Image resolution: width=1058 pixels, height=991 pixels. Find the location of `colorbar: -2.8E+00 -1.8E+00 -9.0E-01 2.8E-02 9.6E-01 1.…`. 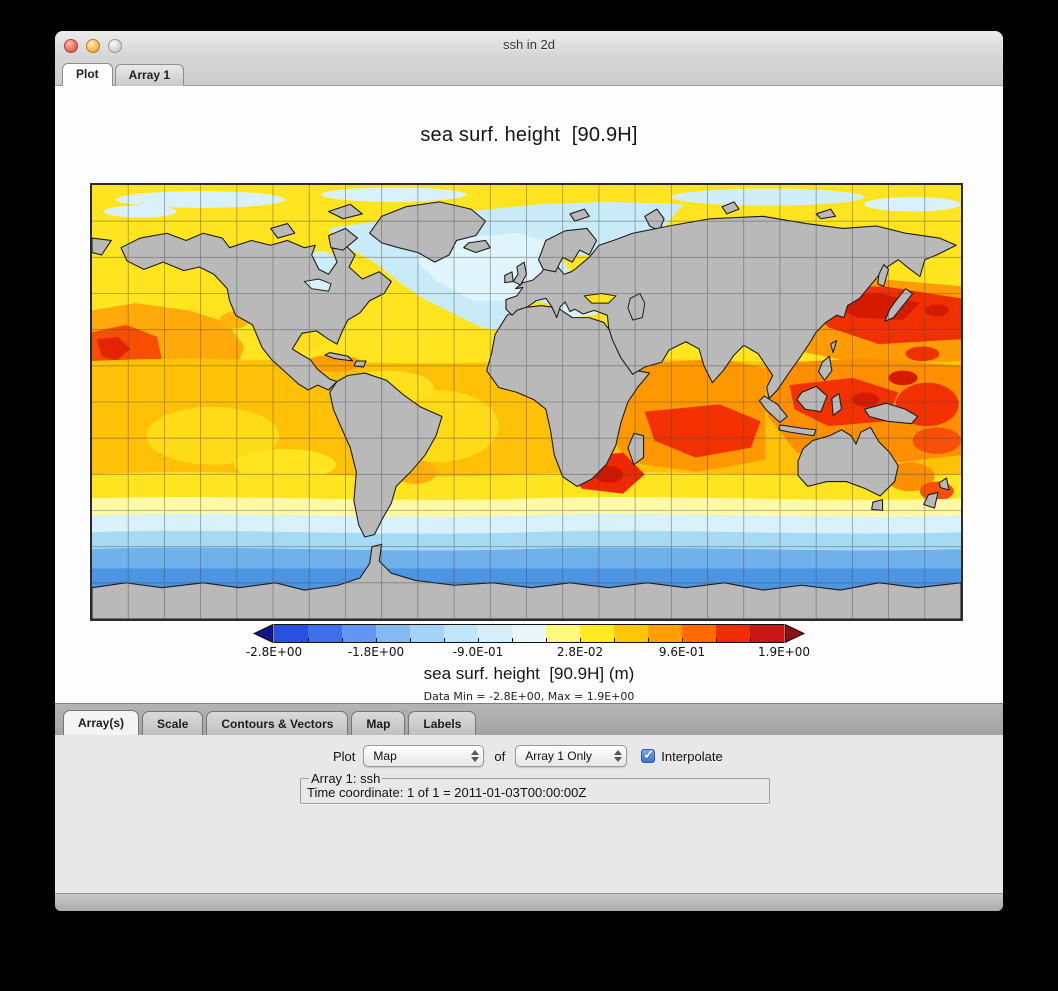

colorbar: -2.8E+00 -1.8E+00 -9.0E-01 2.8E-02 9.6E-01 1.… is located at coordinates (528, 647).